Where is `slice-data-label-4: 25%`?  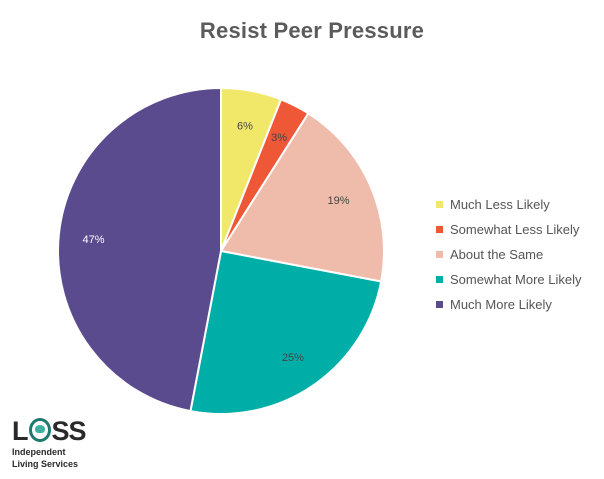 slice-data-label-4: 25% is located at coordinates (293, 358).